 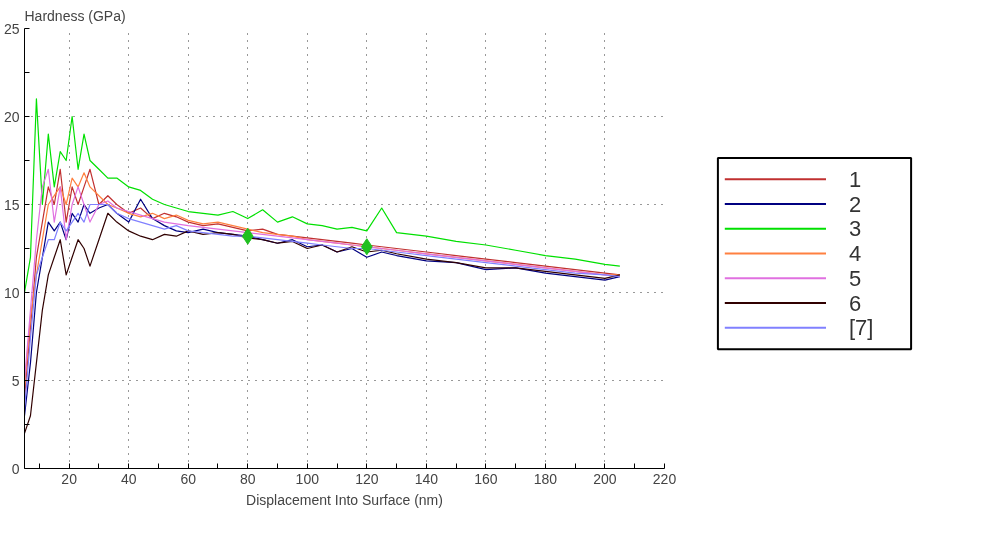 I want to click on y-tick-label: 15, so click(x=11, y=204).